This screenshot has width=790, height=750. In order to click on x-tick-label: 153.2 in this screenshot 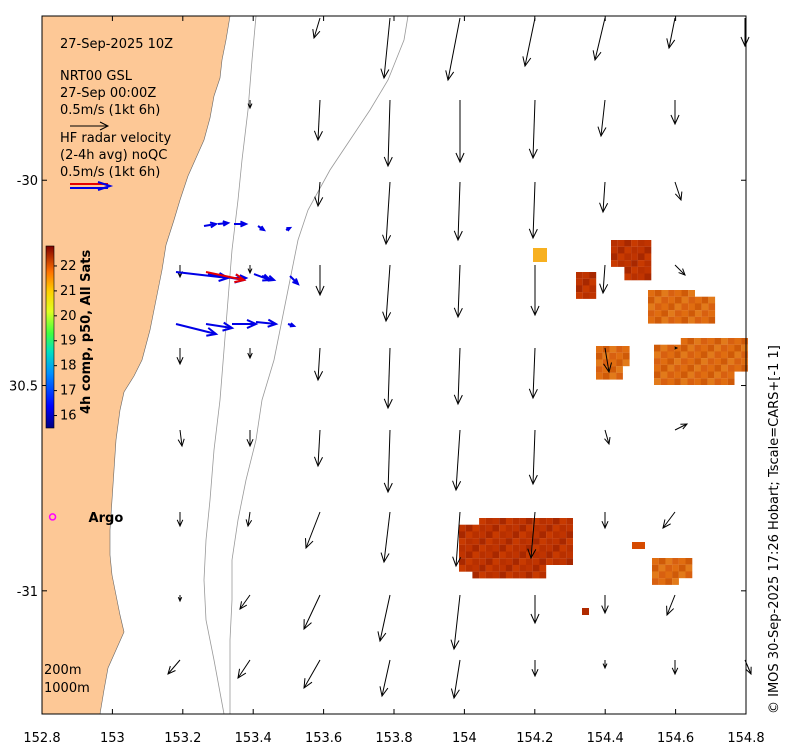, I will do `click(182, 738)`.